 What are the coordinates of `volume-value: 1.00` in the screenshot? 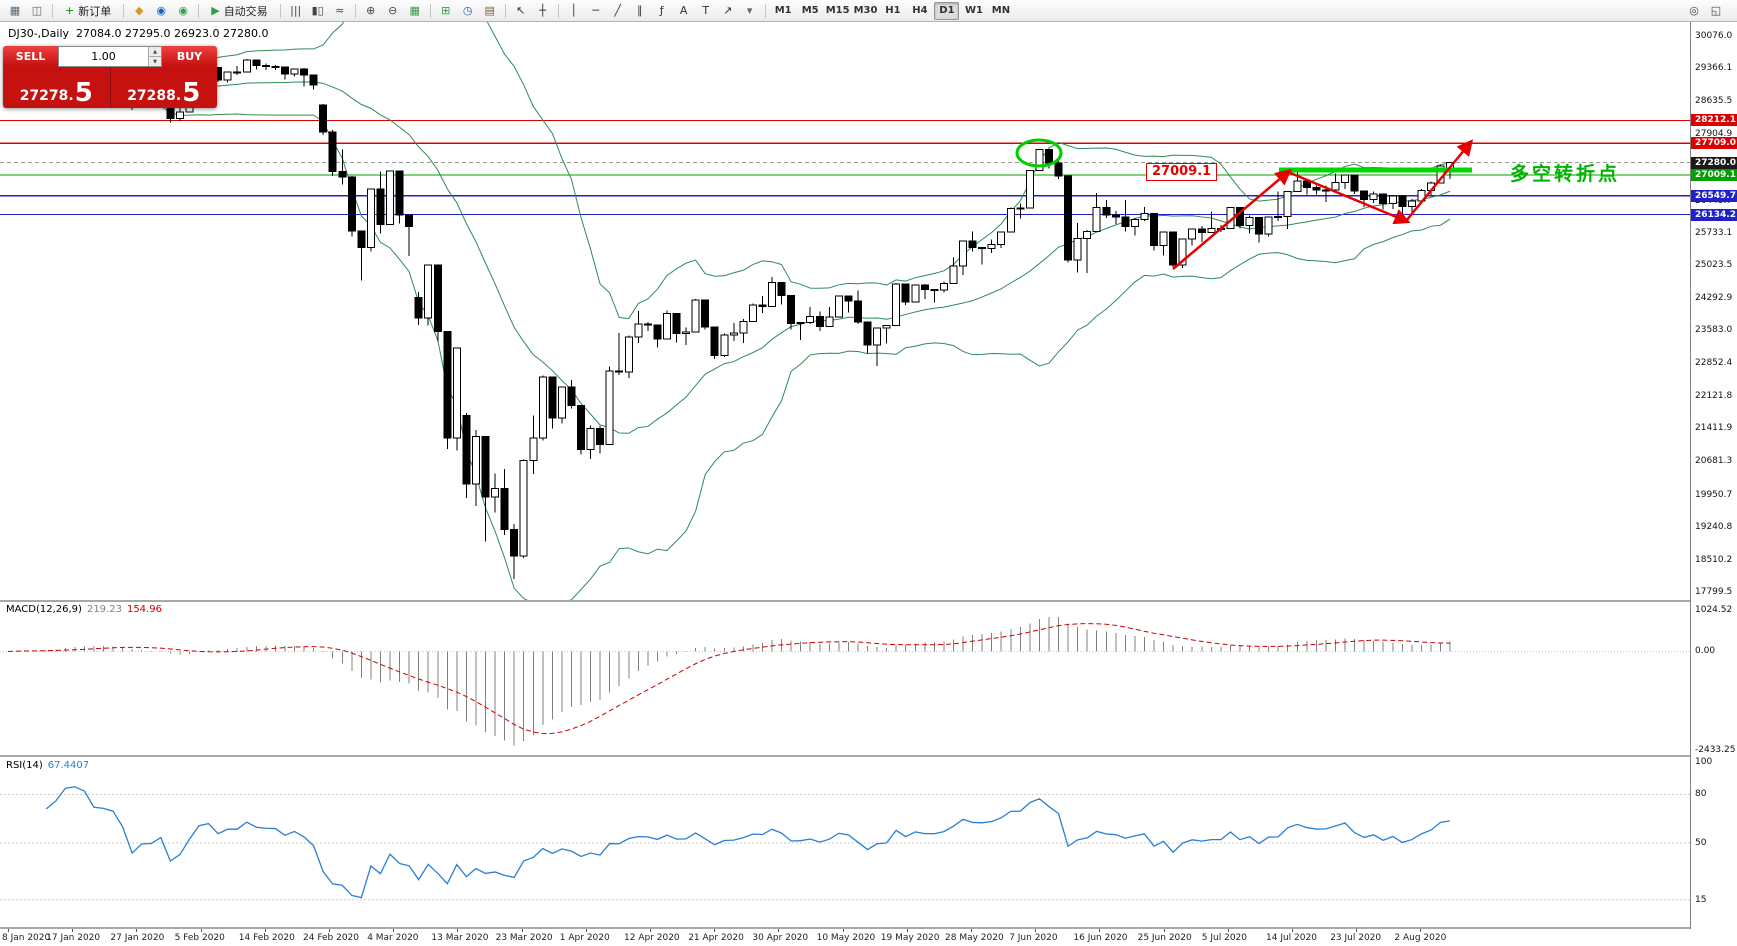 It's located at (103, 56).